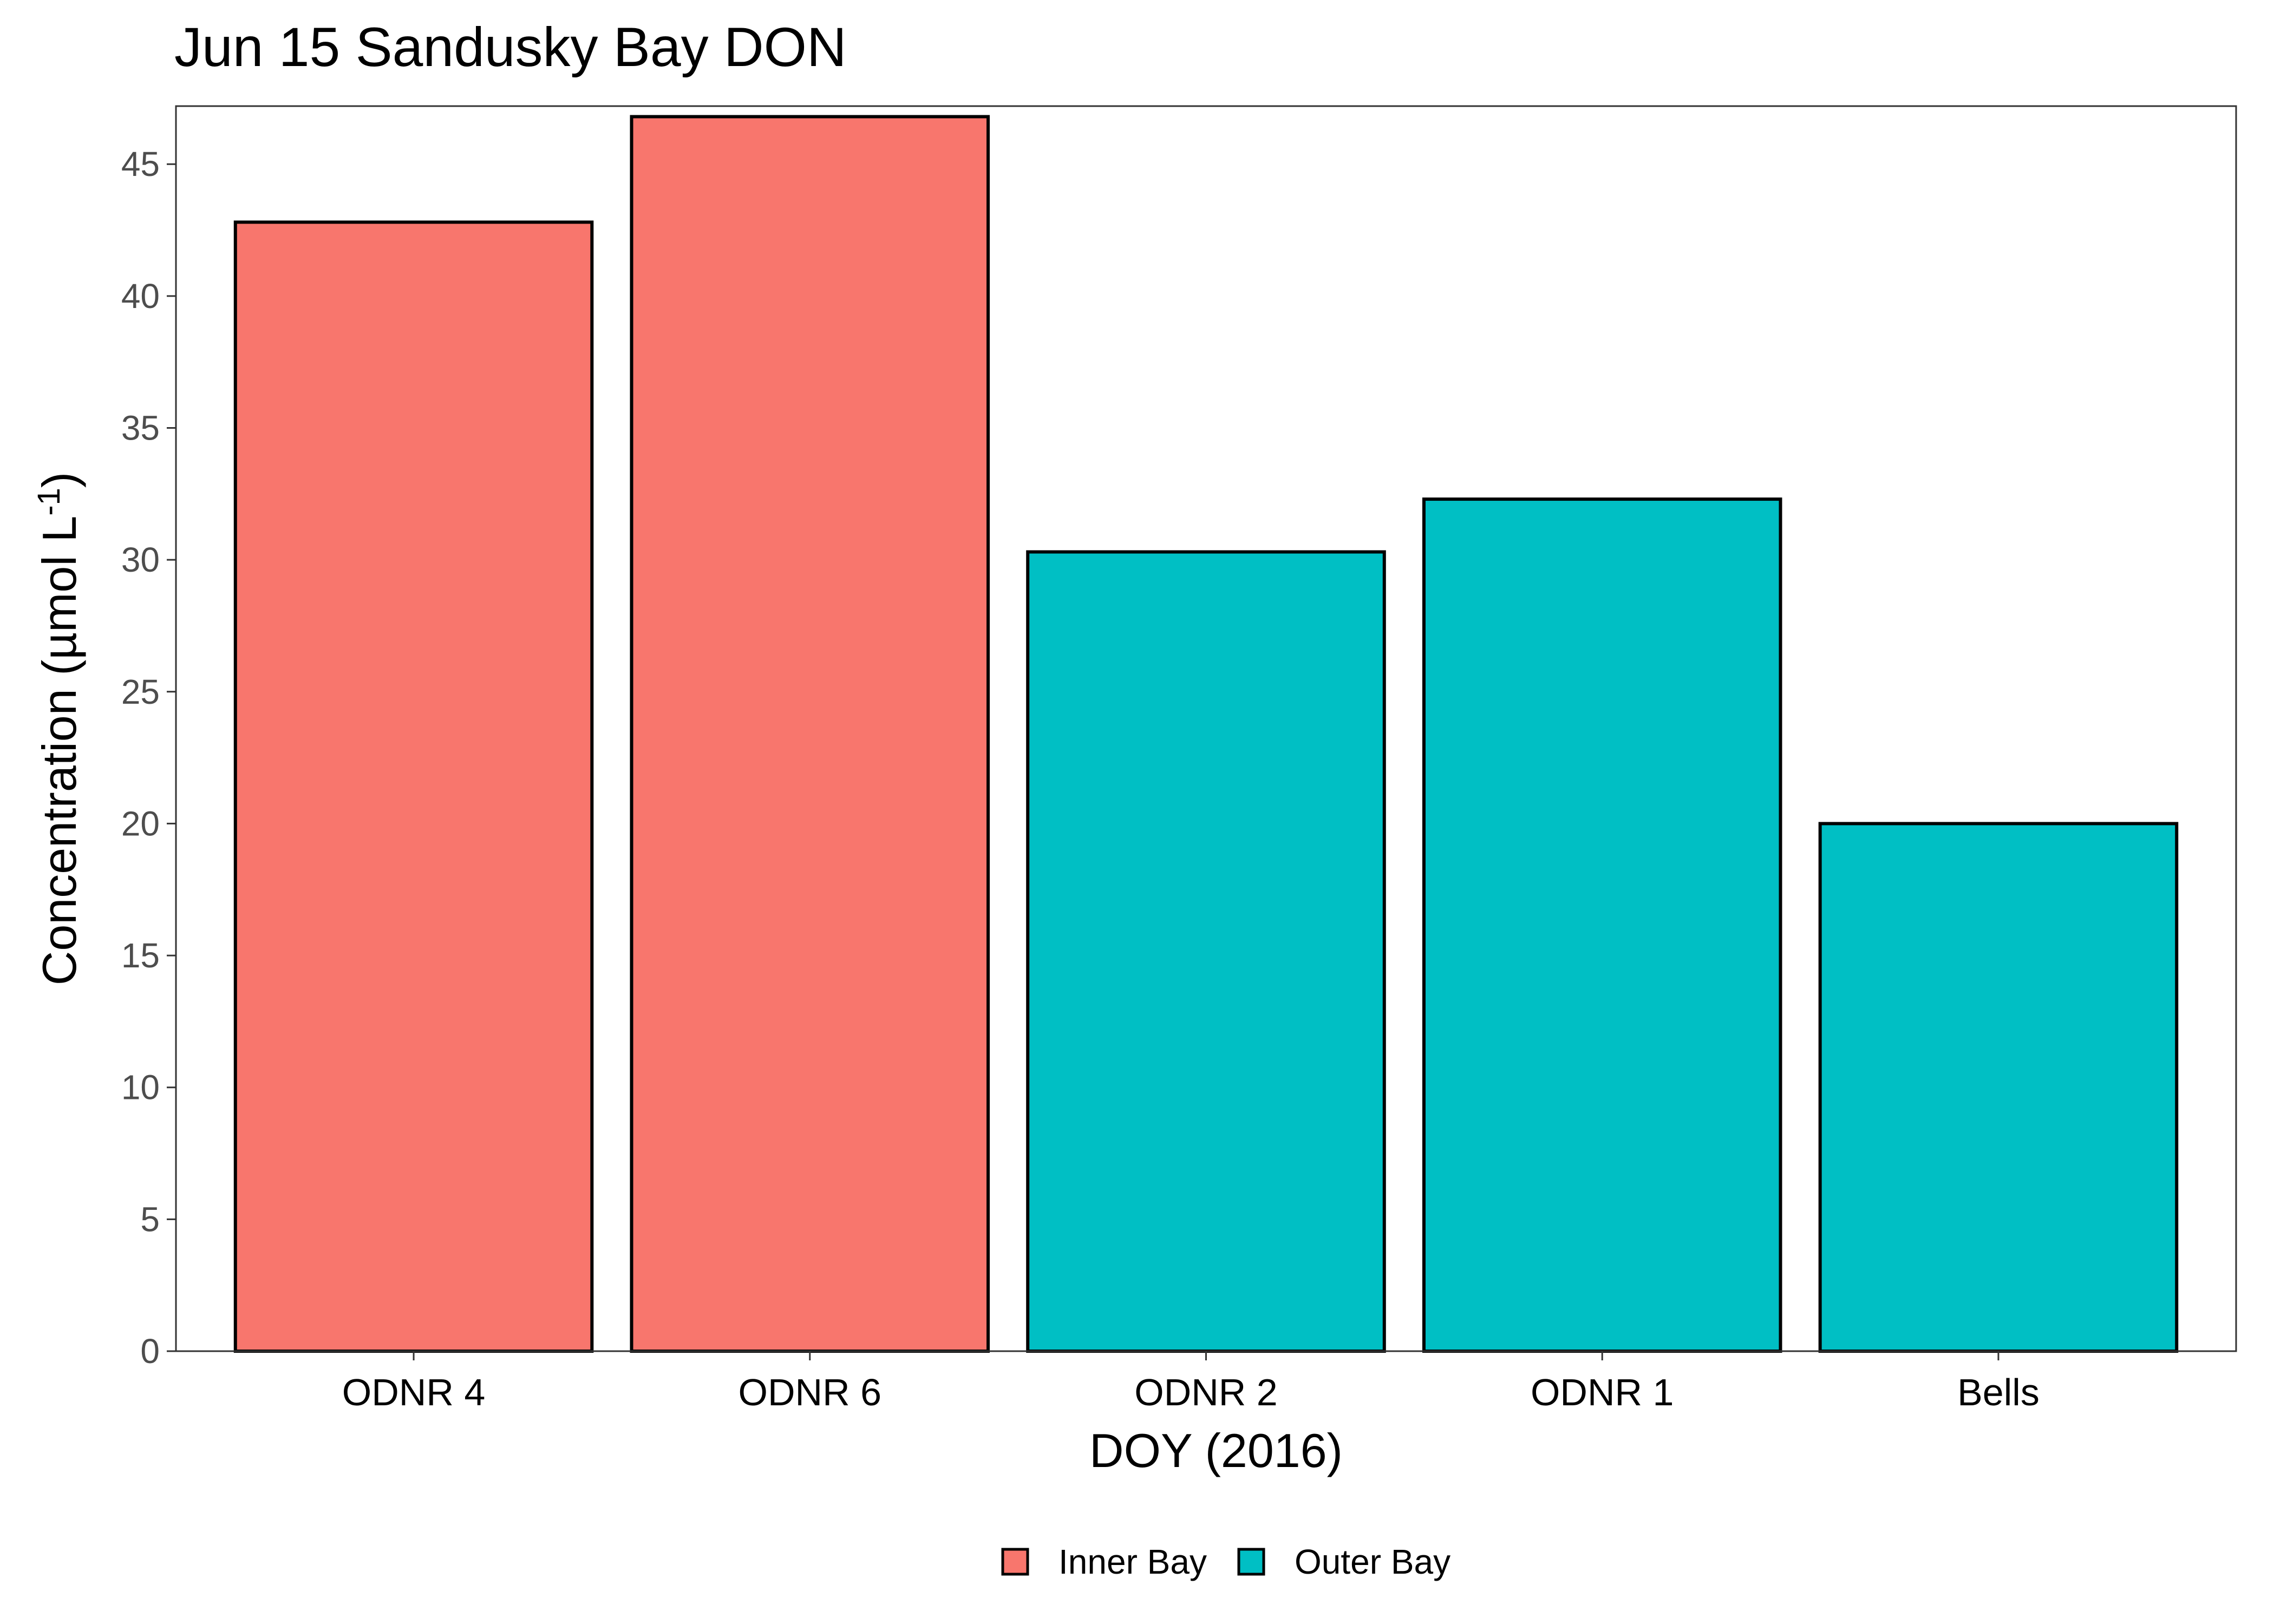  I want to click on x-tick-label: ODNR 2, so click(1206, 1392).